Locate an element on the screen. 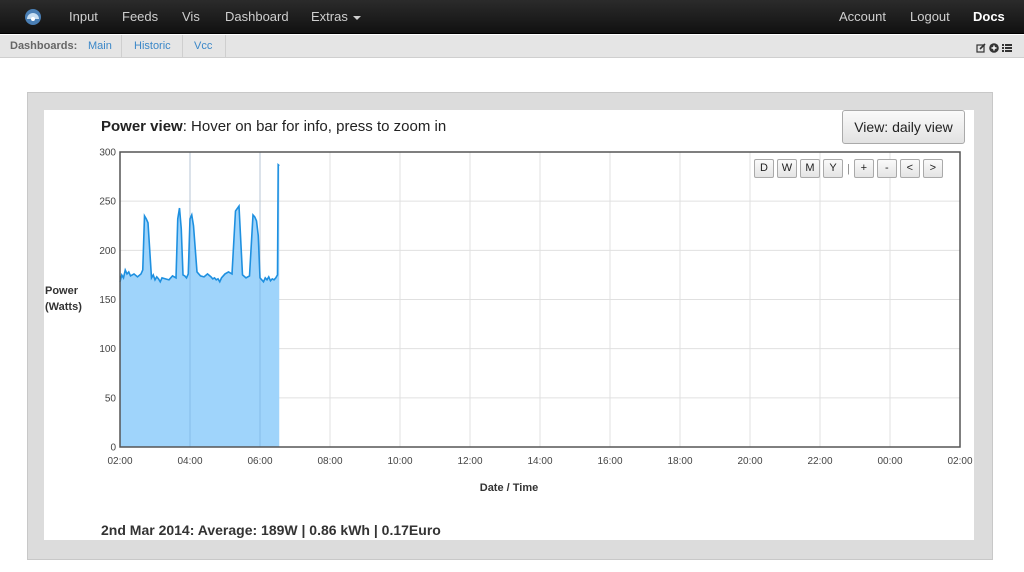 This screenshot has height=572, width=1024. zoom-month-button: M is located at coordinates (810, 168).